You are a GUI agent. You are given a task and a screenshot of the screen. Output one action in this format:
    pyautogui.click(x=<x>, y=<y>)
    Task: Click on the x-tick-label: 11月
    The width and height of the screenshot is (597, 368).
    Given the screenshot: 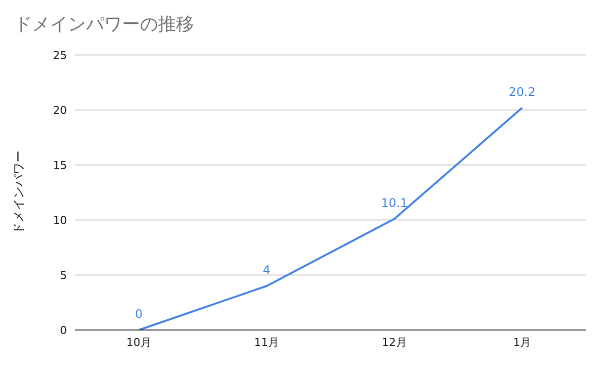 What is the action you would take?
    pyautogui.click(x=267, y=342)
    